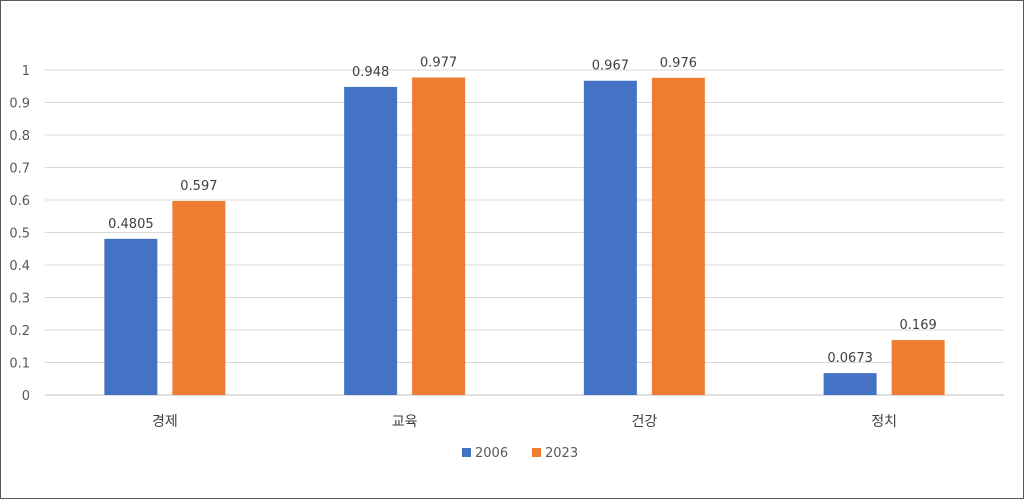 Image resolution: width=1024 pixels, height=499 pixels. What do you see at coordinates (491, 453) in the screenshot?
I see `legend-label: 2006` at bounding box center [491, 453].